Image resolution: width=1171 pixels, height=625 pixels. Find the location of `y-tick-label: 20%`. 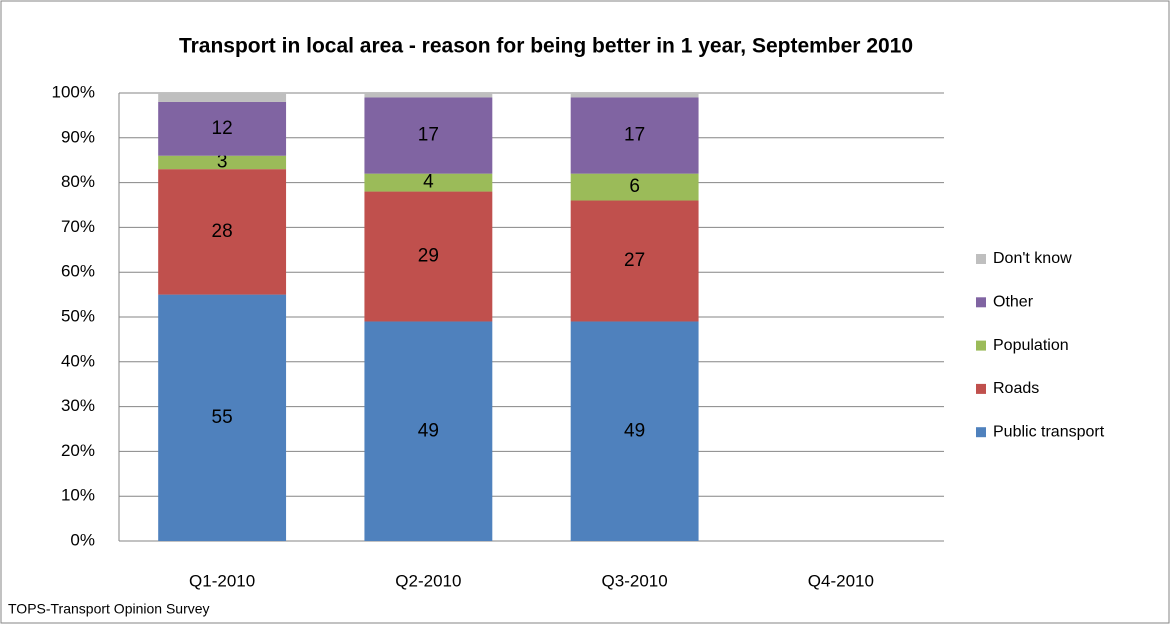

y-tick-label: 20% is located at coordinates (78, 450).